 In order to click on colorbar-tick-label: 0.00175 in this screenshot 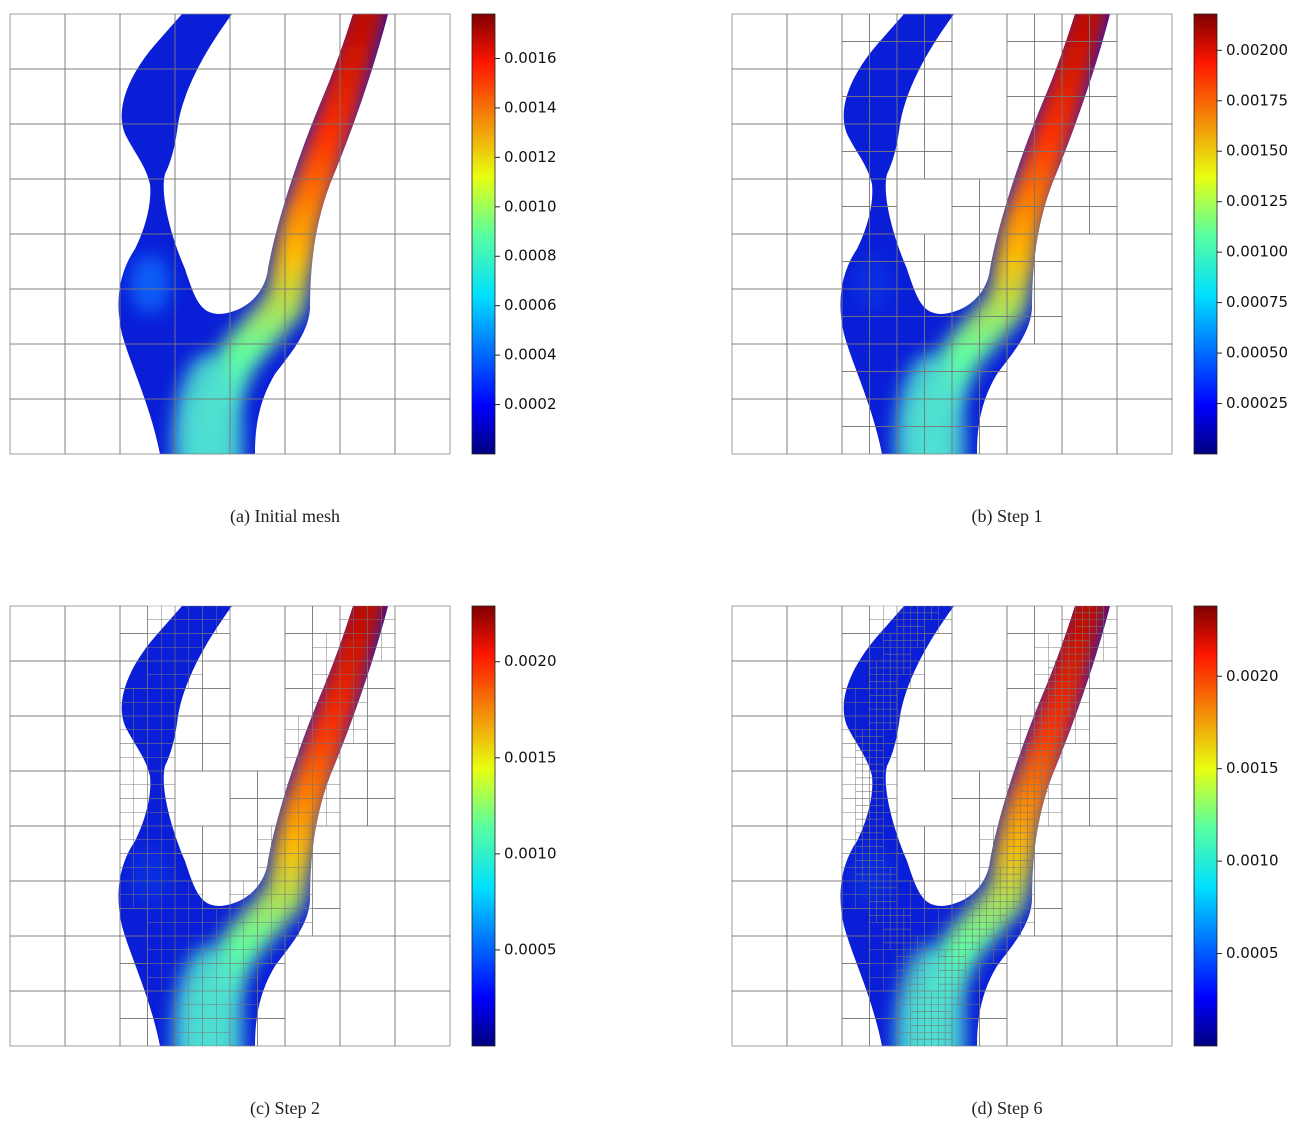, I will do `click(1257, 100)`.